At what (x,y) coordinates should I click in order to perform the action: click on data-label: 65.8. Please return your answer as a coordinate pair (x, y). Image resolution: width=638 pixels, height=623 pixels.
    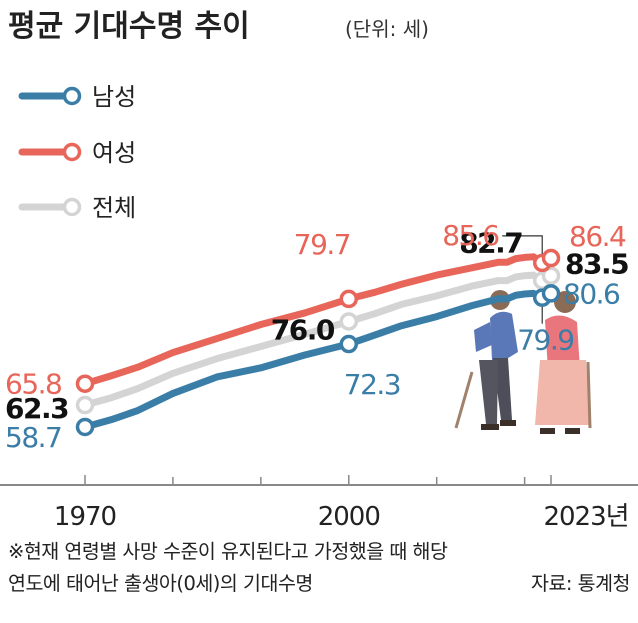
    Looking at the image, I should click on (33, 384).